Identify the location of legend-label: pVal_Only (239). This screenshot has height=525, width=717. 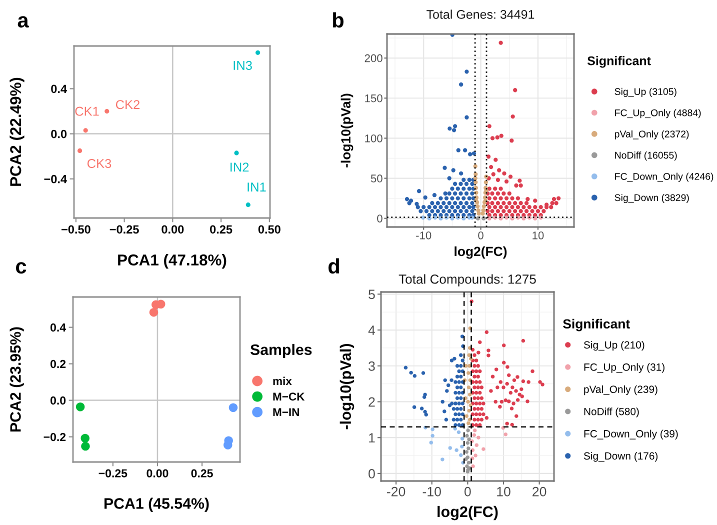
(621, 390).